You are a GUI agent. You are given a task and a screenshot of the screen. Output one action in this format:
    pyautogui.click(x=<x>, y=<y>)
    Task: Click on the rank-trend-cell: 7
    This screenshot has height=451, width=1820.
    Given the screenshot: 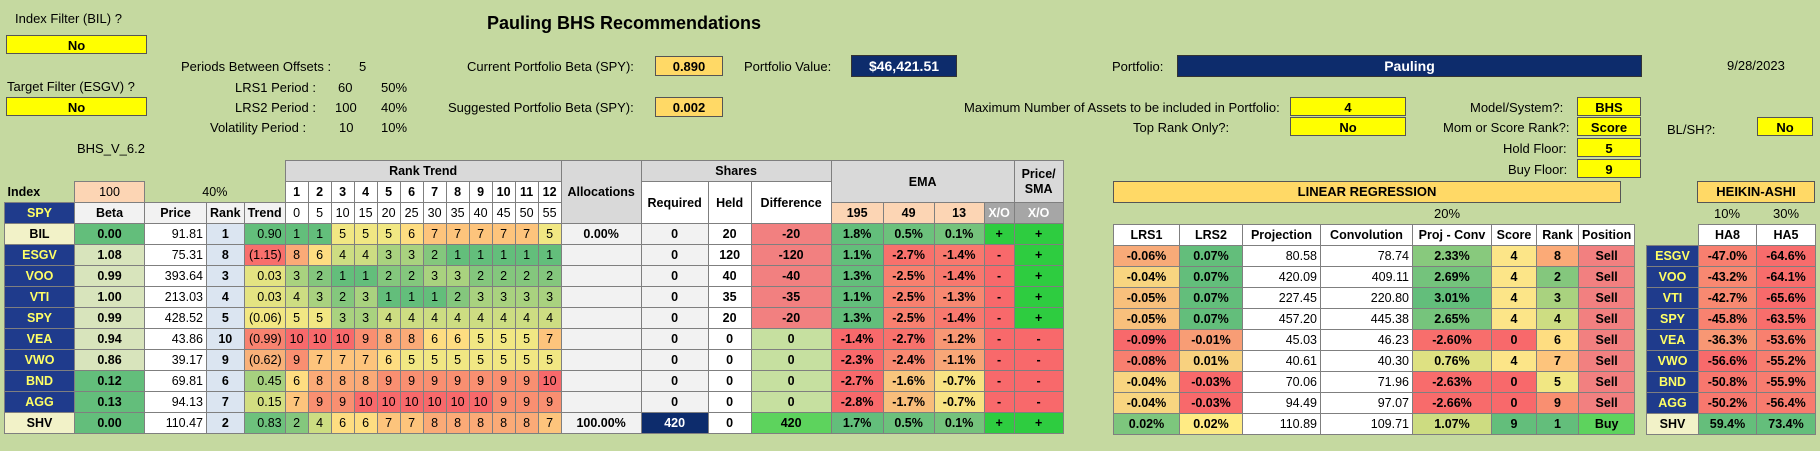 What is the action you would take?
    pyautogui.click(x=480, y=234)
    